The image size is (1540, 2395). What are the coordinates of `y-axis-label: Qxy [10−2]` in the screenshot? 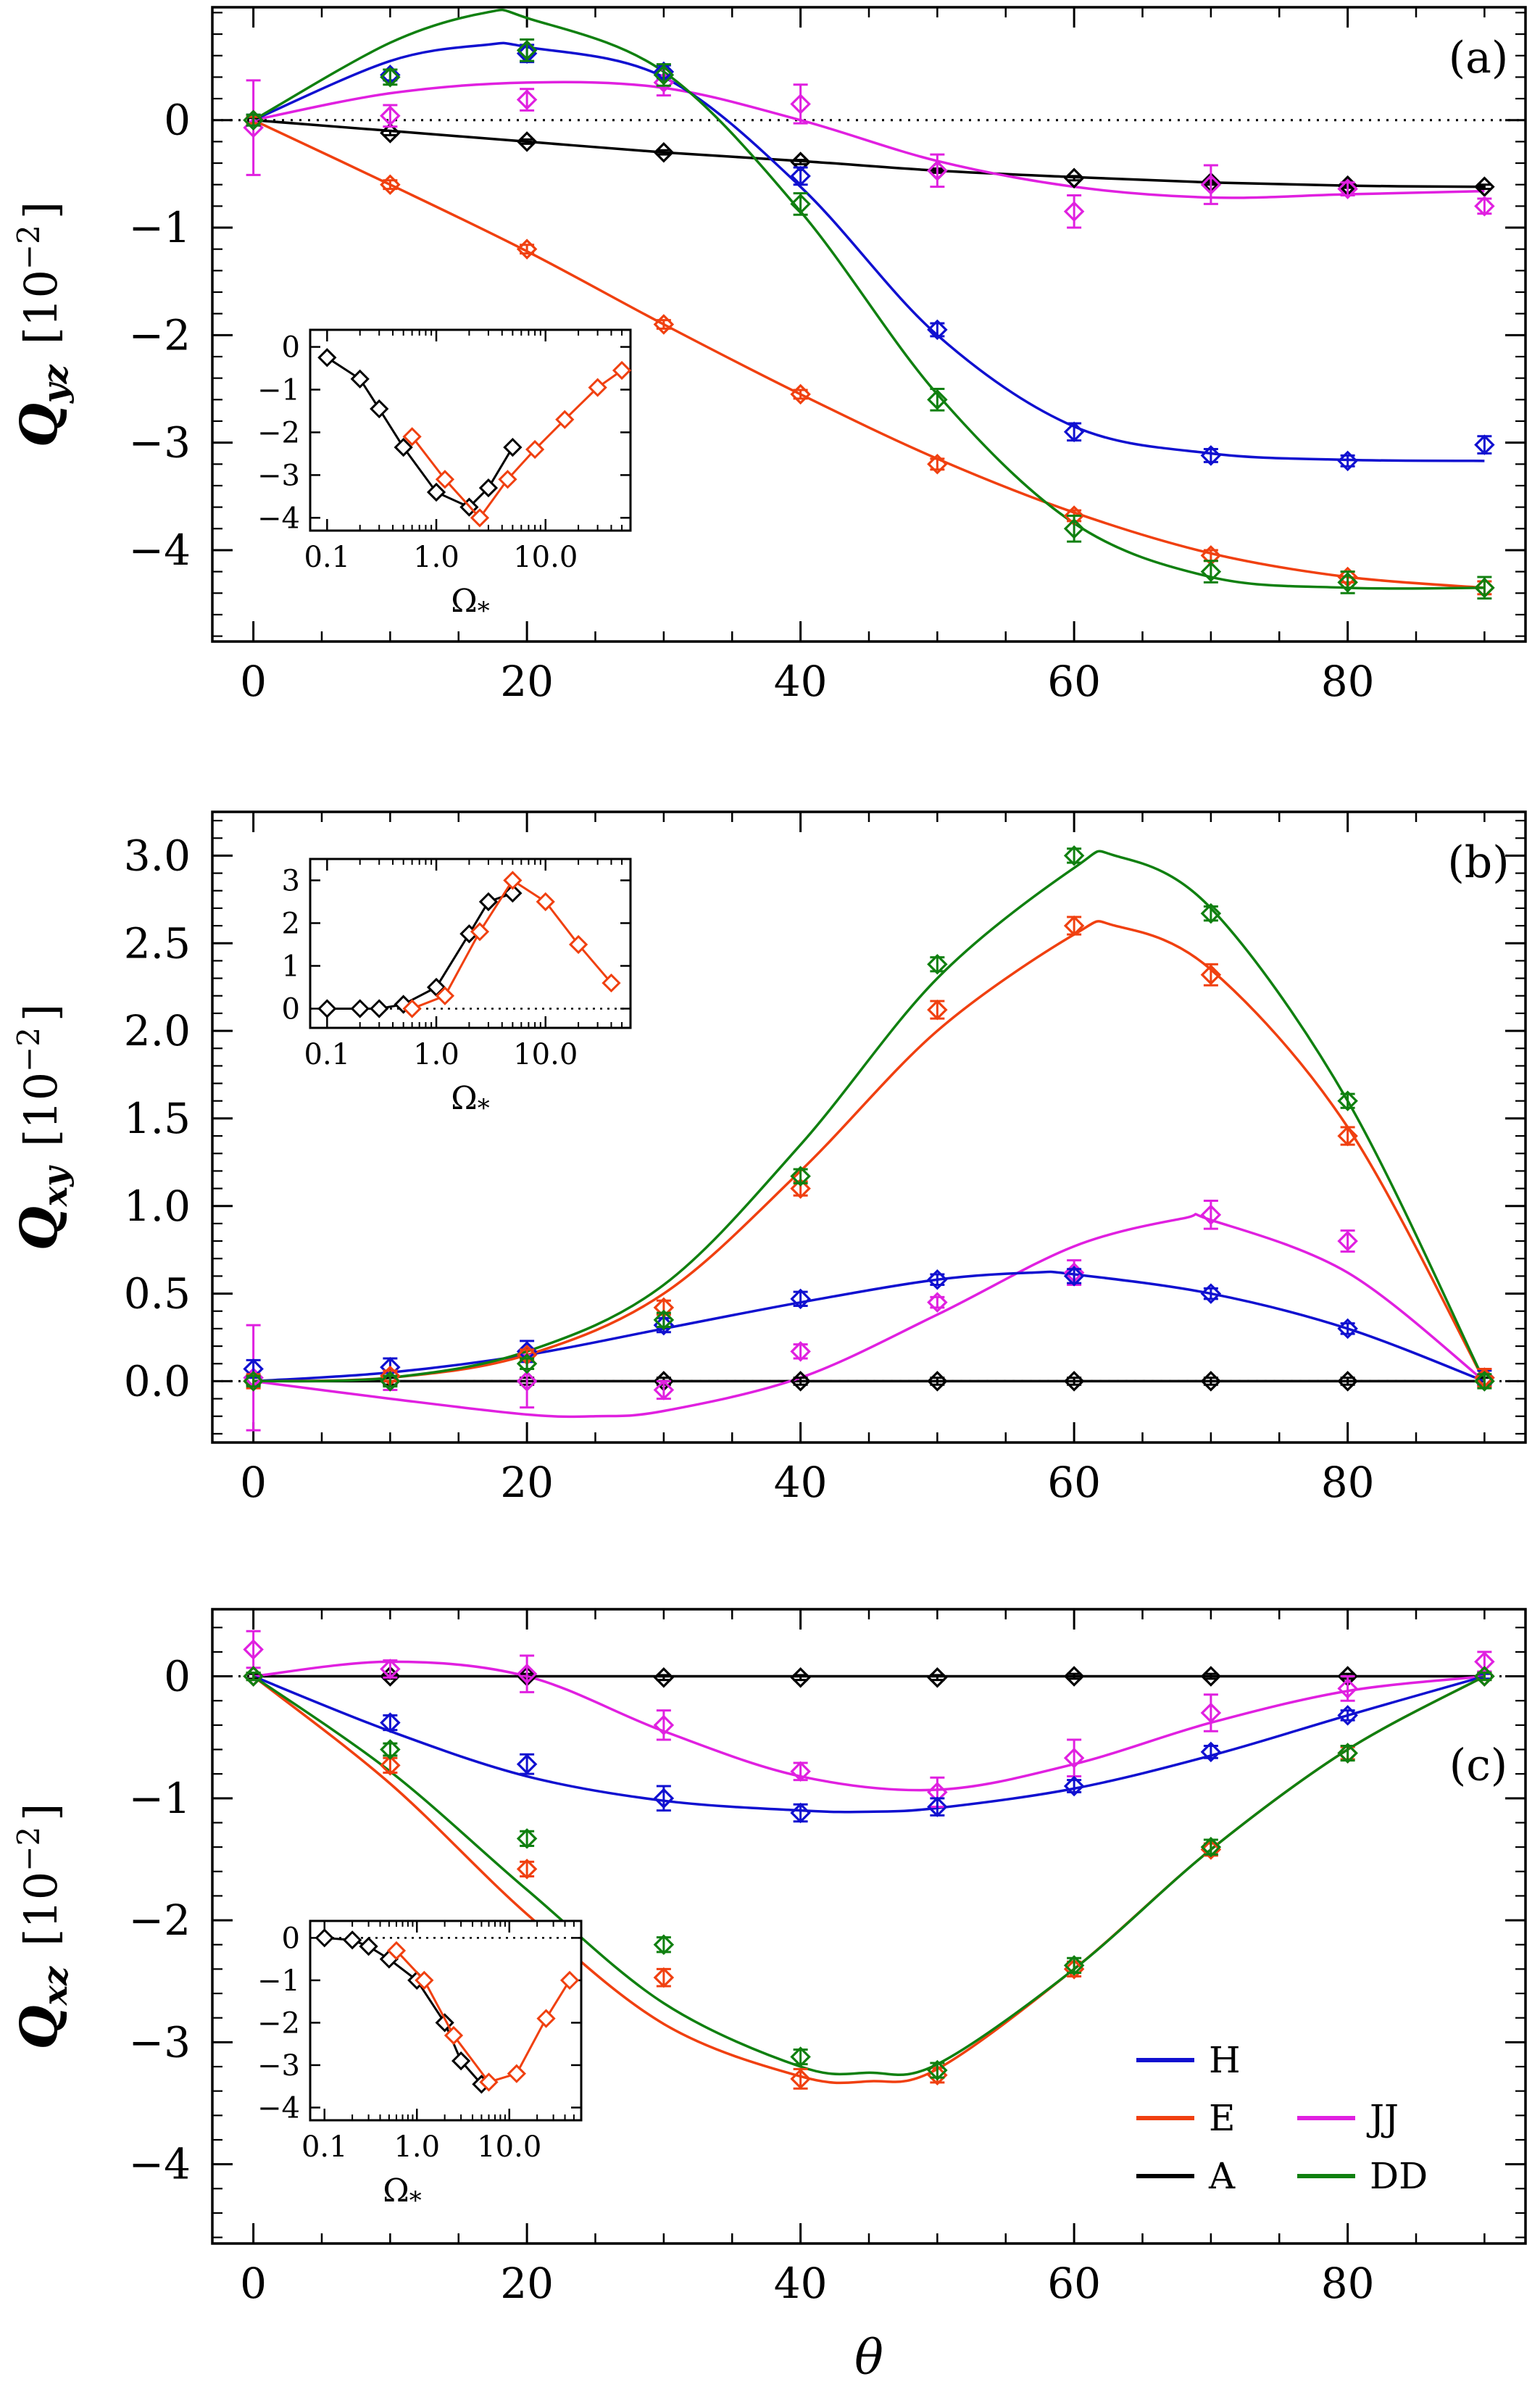 It's located at (42, 1127).